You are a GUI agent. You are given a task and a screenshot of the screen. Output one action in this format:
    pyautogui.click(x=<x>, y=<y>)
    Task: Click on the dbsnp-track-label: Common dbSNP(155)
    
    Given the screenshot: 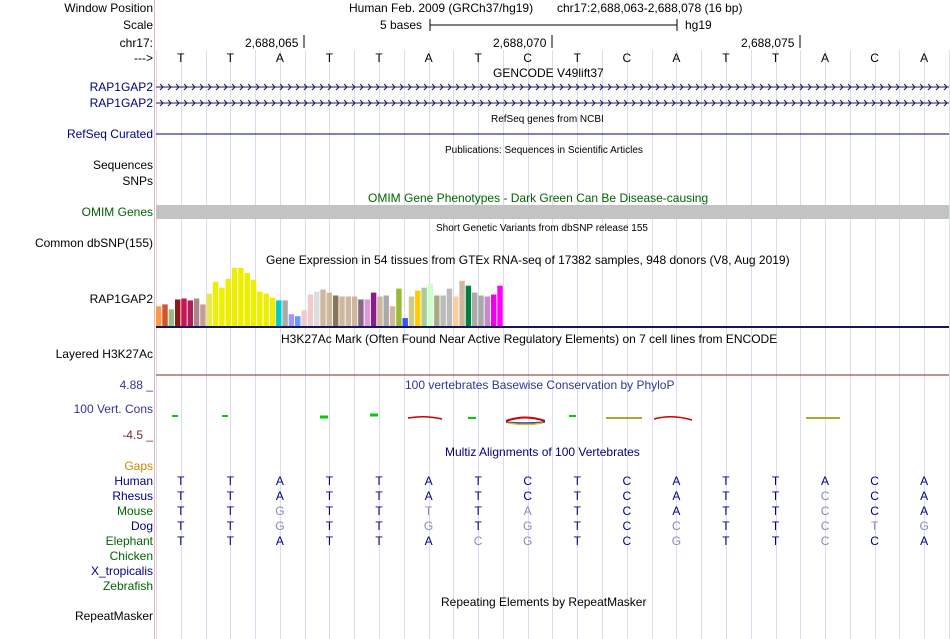 What is the action you would take?
    pyautogui.click(x=93, y=243)
    